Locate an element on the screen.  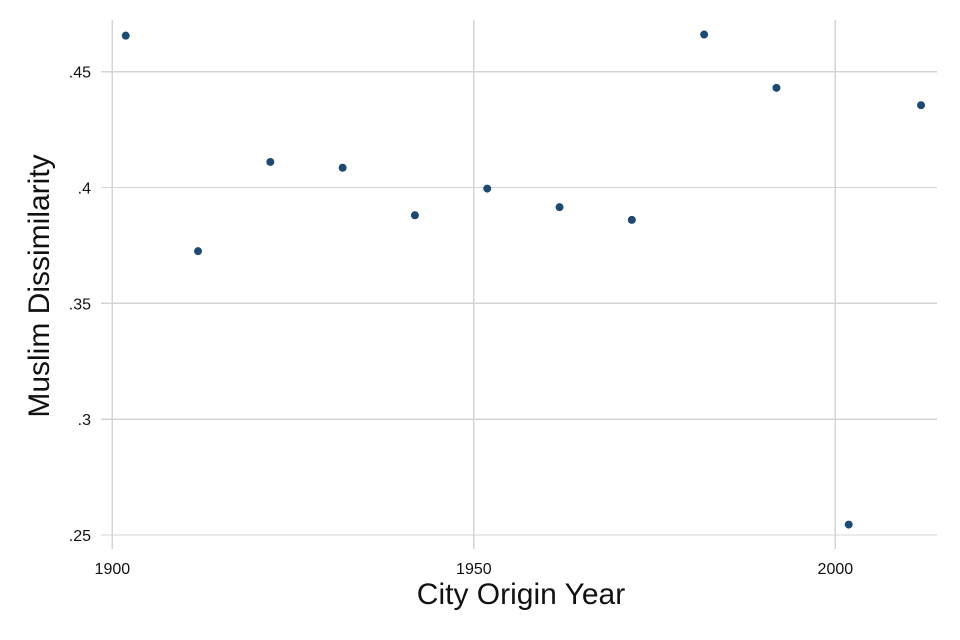
y-tick-label: .4 is located at coordinates (84, 188).